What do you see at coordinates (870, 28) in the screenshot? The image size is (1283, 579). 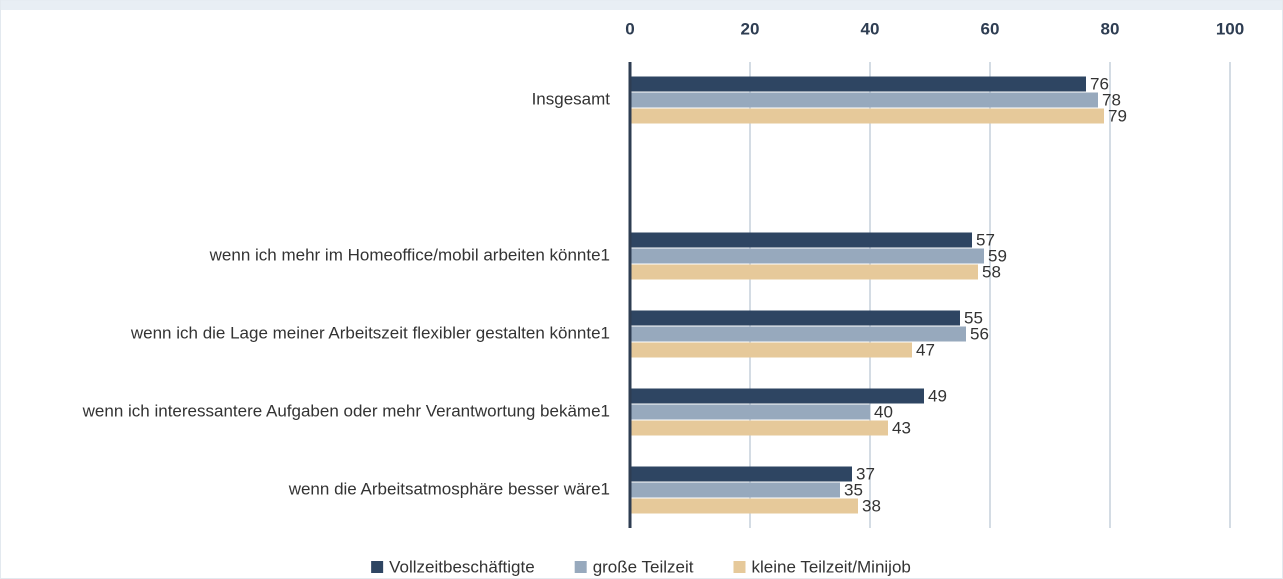 I see `x-tick-label: 40` at bounding box center [870, 28].